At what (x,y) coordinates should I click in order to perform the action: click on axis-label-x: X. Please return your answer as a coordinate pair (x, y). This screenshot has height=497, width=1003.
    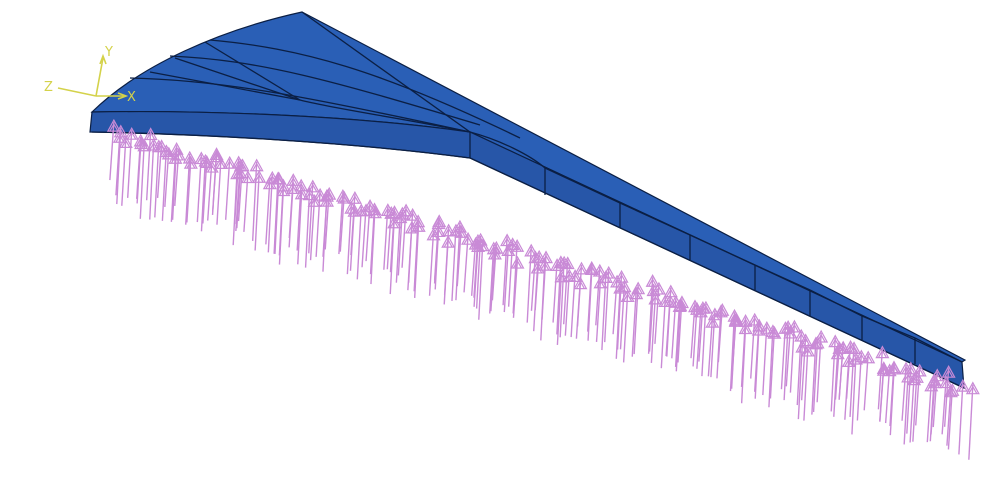
    Looking at the image, I should click on (131, 97).